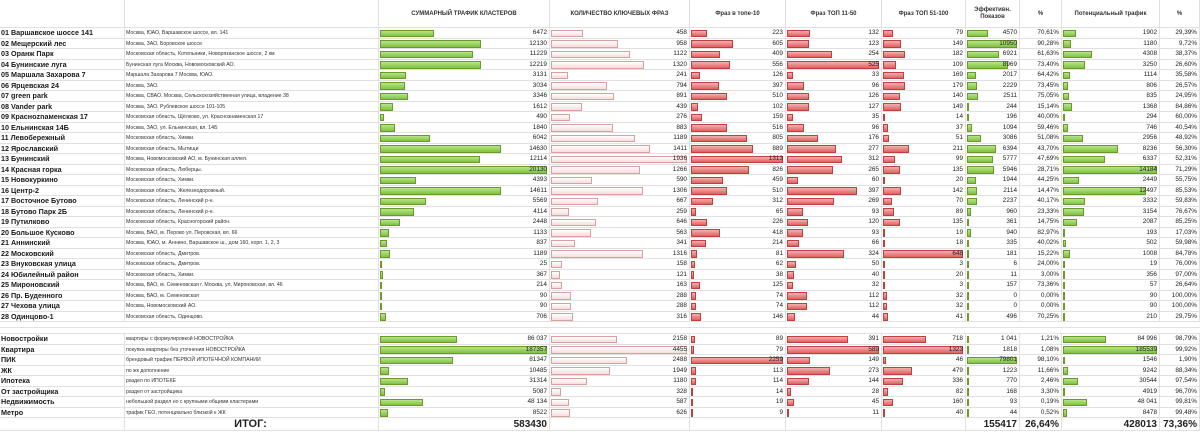  What do you see at coordinates (993, 169) in the screenshot?
I see `cell-eff: 5946` at bounding box center [993, 169].